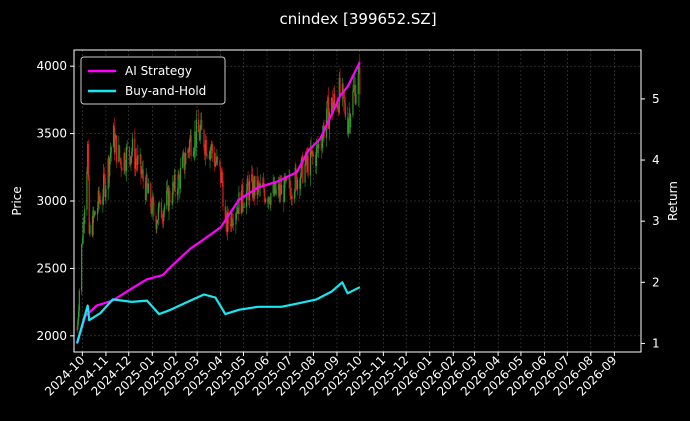  Describe the element at coordinates (357, 19) in the screenshot. I see `chart-title: cnindex [399652.SZ]` at that location.